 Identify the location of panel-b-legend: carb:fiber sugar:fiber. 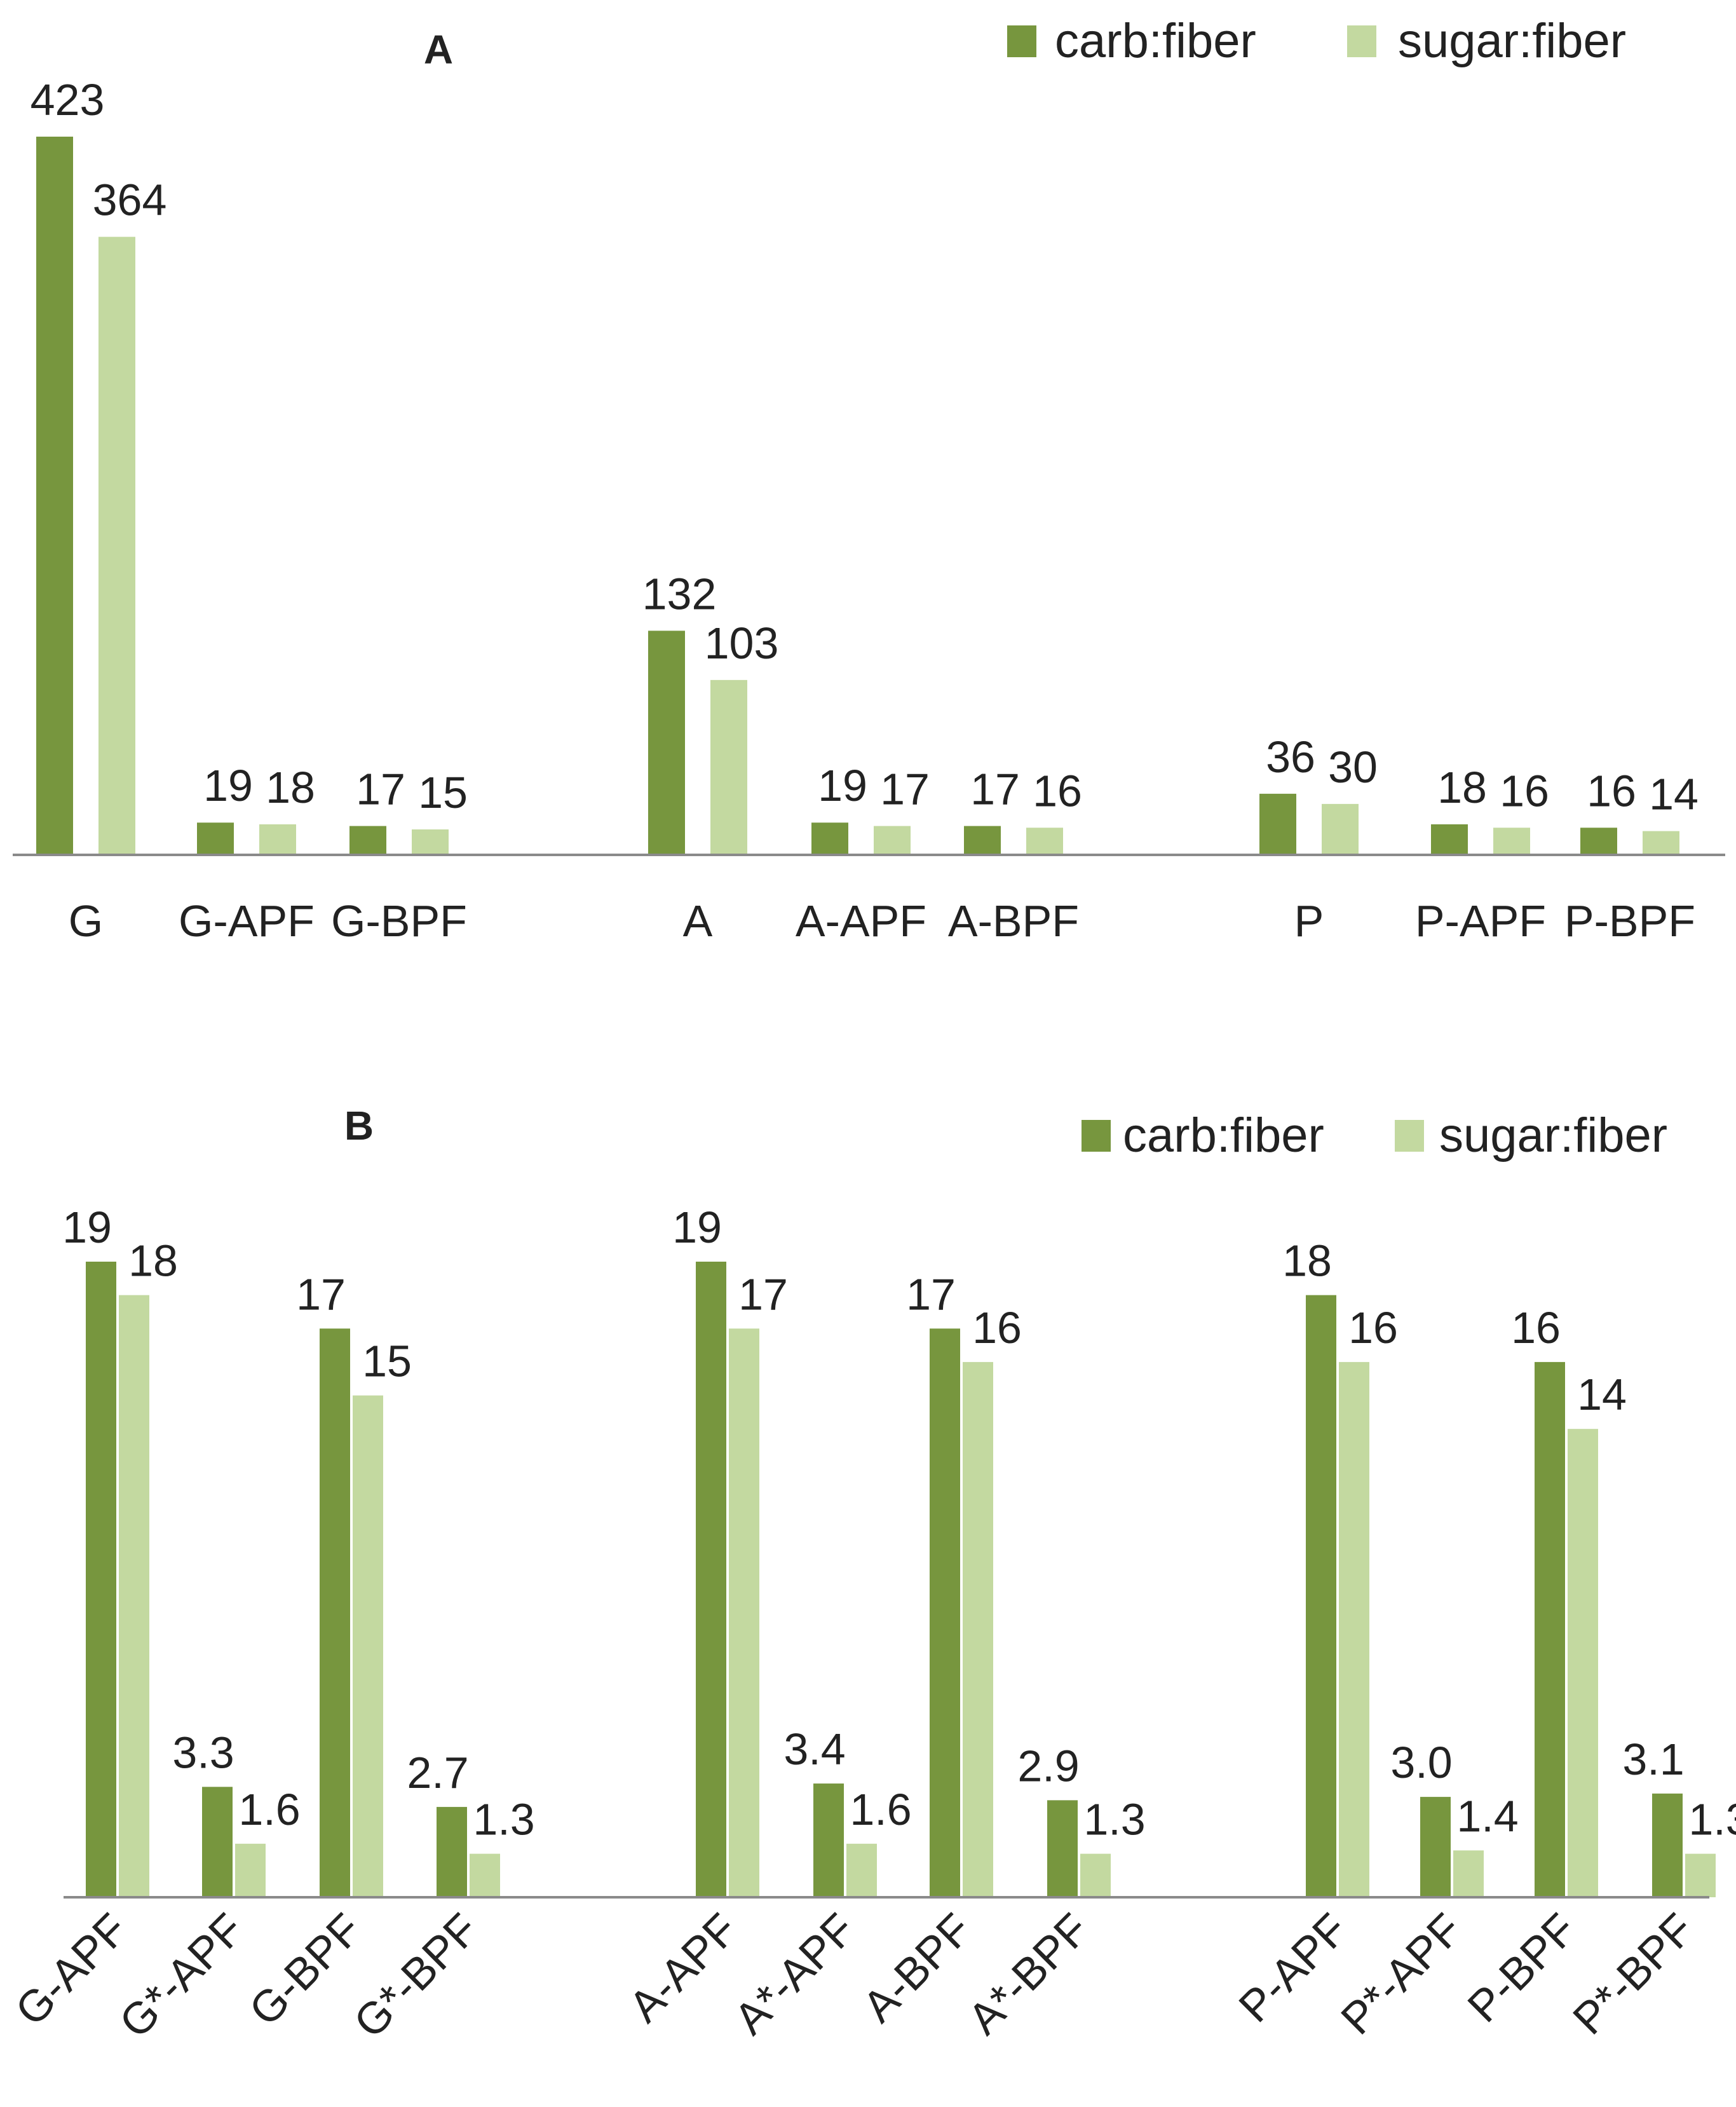
(1374, 1135).